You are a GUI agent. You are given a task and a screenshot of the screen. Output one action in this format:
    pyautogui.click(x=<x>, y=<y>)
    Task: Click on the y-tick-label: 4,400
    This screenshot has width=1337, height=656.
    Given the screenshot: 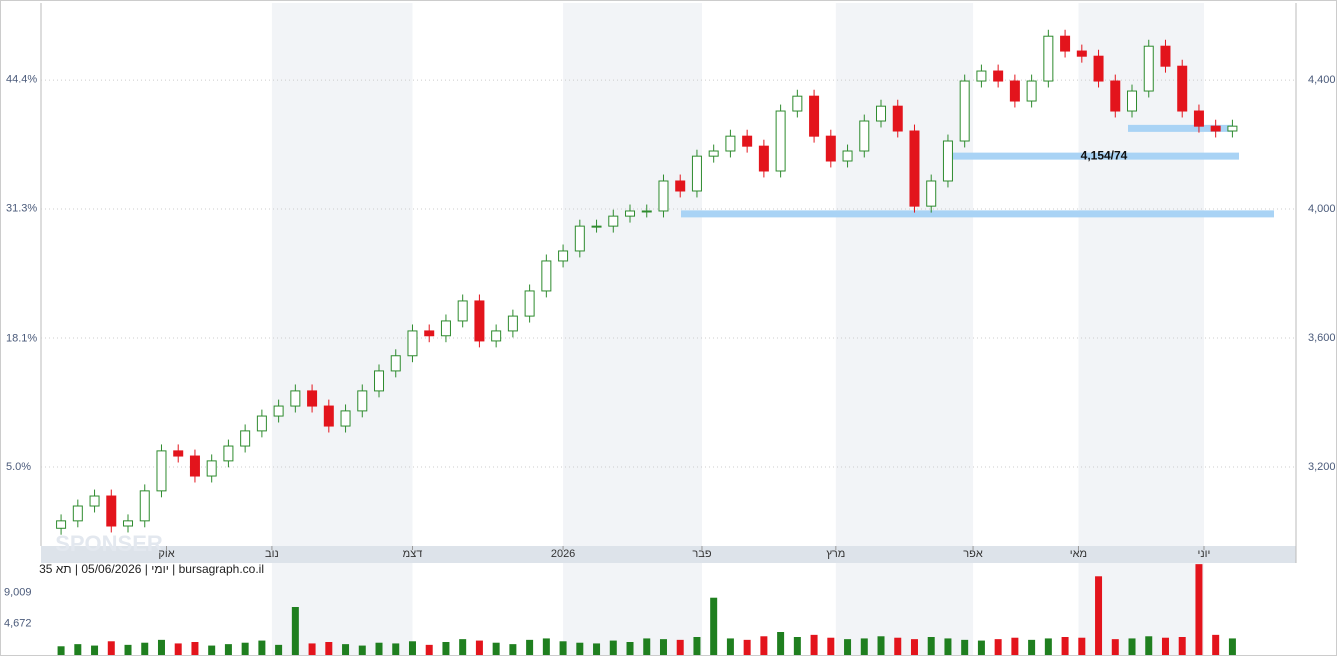 What is the action you would take?
    pyautogui.click(x=1322, y=80)
    